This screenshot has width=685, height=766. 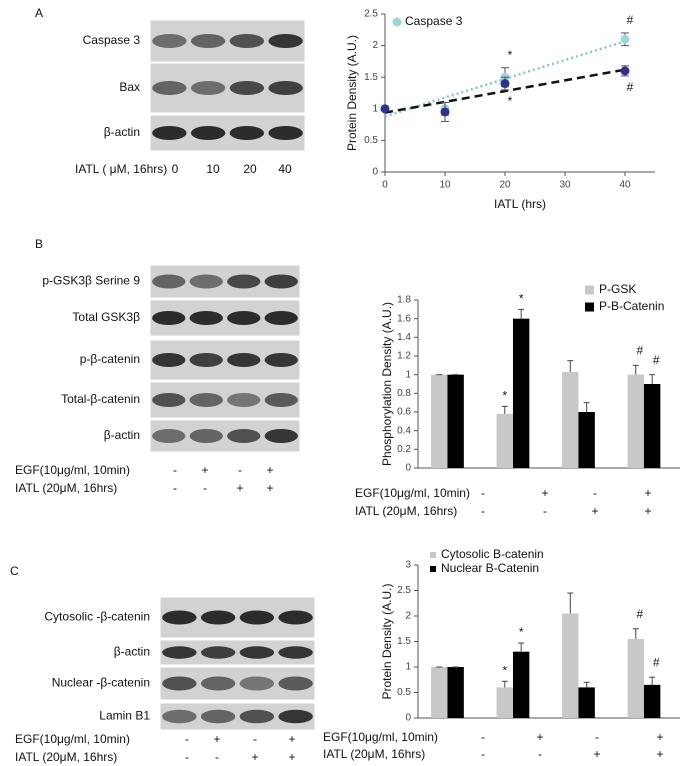 What do you see at coordinates (617, 289) in the screenshot?
I see `legend-label: P-GSK` at bounding box center [617, 289].